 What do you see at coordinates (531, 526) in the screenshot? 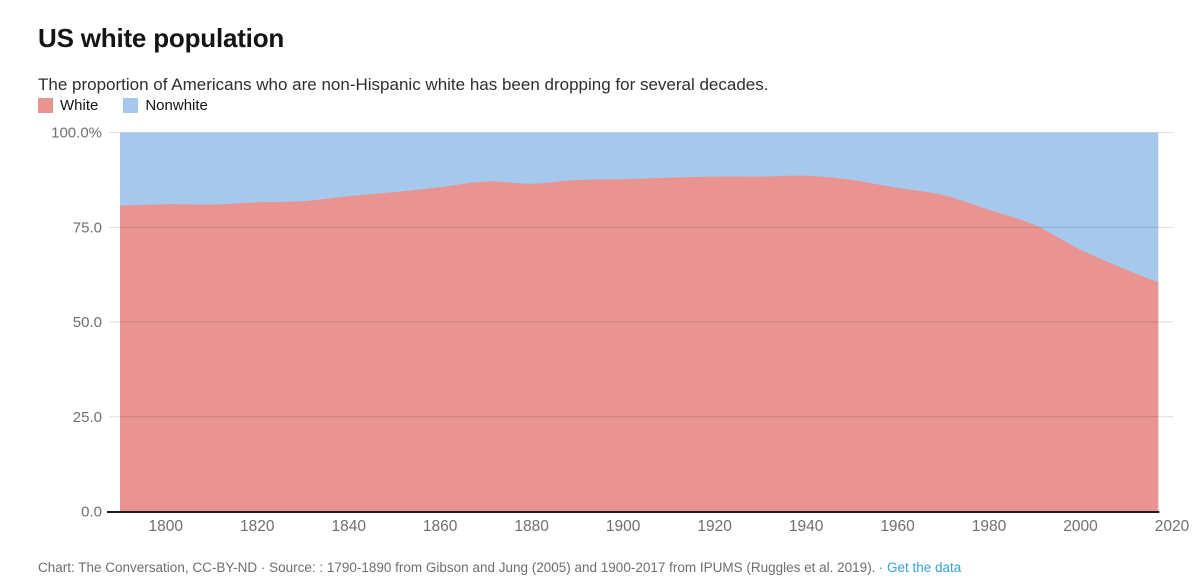
I see `x-tick-label: 1880` at bounding box center [531, 526].